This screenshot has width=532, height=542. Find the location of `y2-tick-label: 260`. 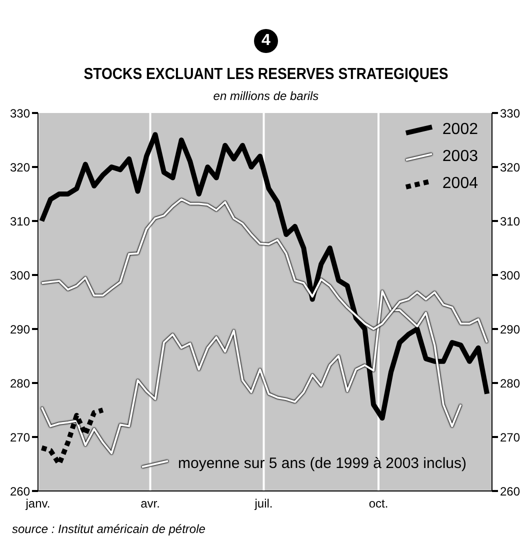

y2-tick-label: 260 is located at coordinates (510, 491).